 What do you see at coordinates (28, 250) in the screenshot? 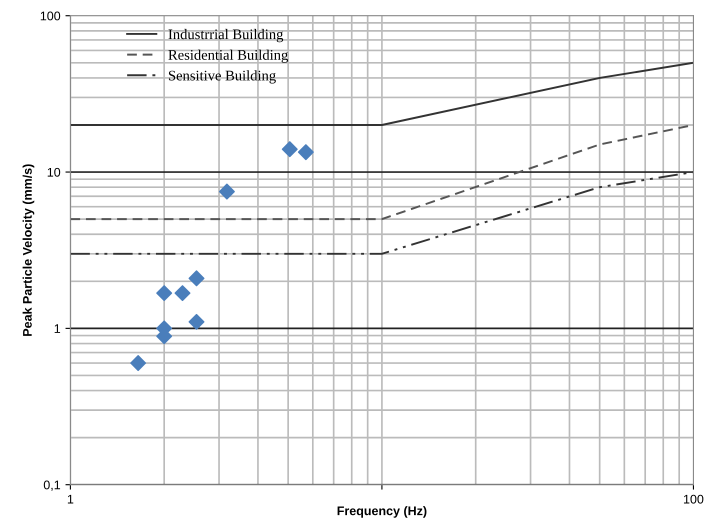
I see `y-axis-title: Peak Particle Velocity (mm/s)` at bounding box center [28, 250].